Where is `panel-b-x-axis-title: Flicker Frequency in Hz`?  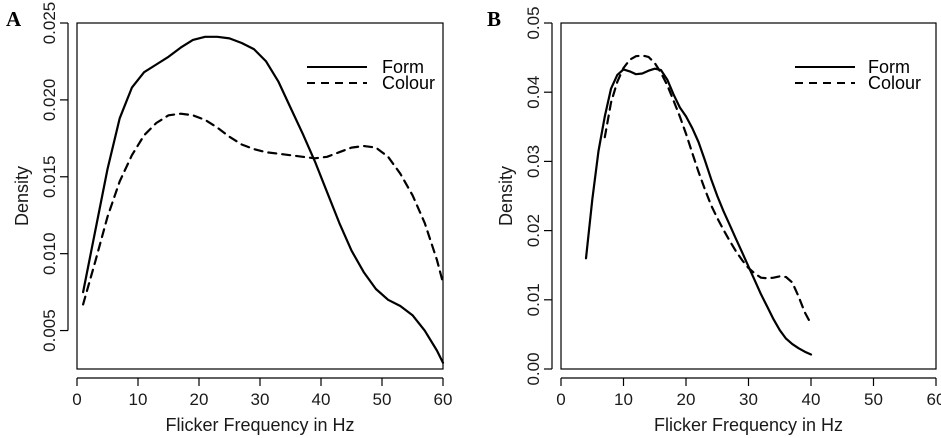 panel-b-x-axis-title: Flicker Frequency in Hz is located at coordinates (748, 425).